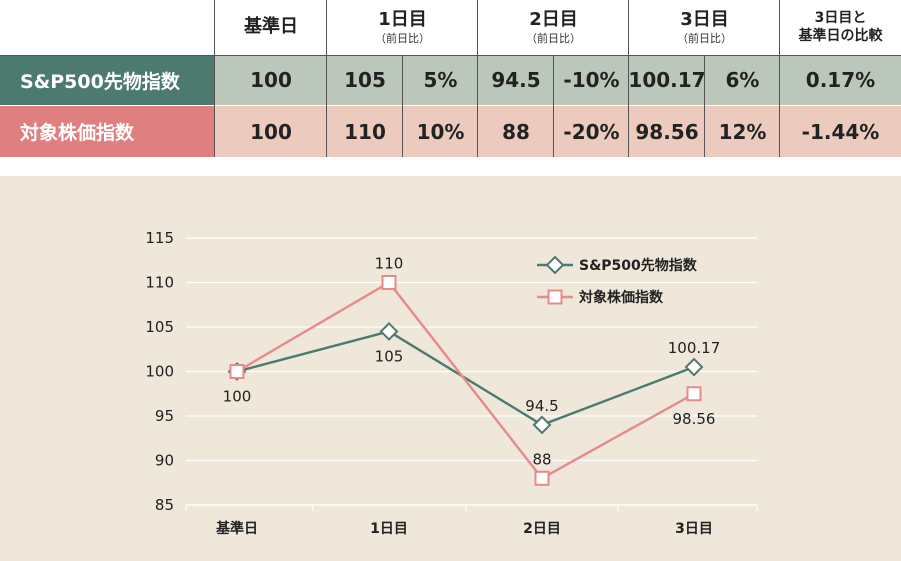 This screenshot has width=901, height=561. Describe the element at coordinates (704, 19) in the screenshot. I see `header-day3-label: 3日目` at that location.